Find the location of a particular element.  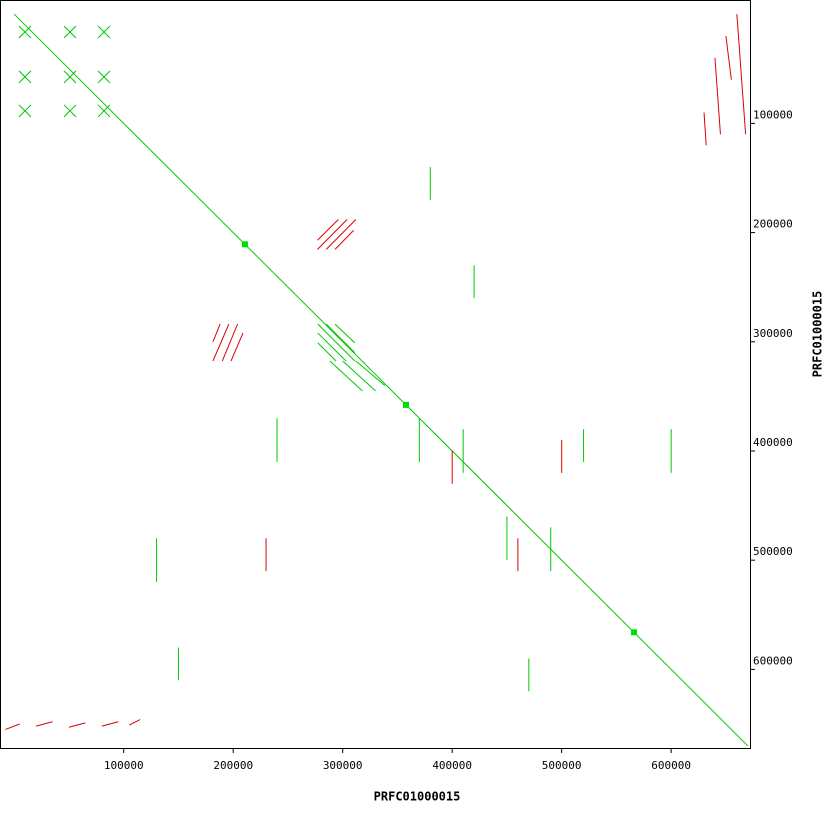

y-axis-title: PRFC01000015 is located at coordinates (818, 334).